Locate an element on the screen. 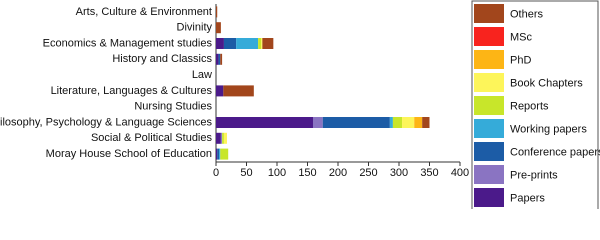  legend-label: MSc is located at coordinates (521, 37).